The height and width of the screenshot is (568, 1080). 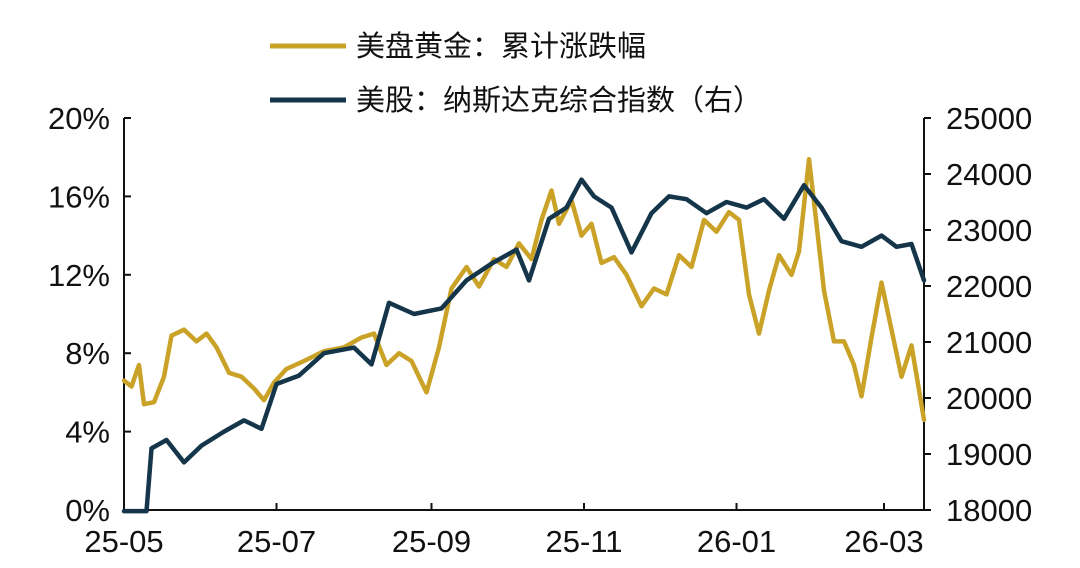 What do you see at coordinates (123, 541) in the screenshot?
I see `x-tick-label: 25-05` at bounding box center [123, 541].